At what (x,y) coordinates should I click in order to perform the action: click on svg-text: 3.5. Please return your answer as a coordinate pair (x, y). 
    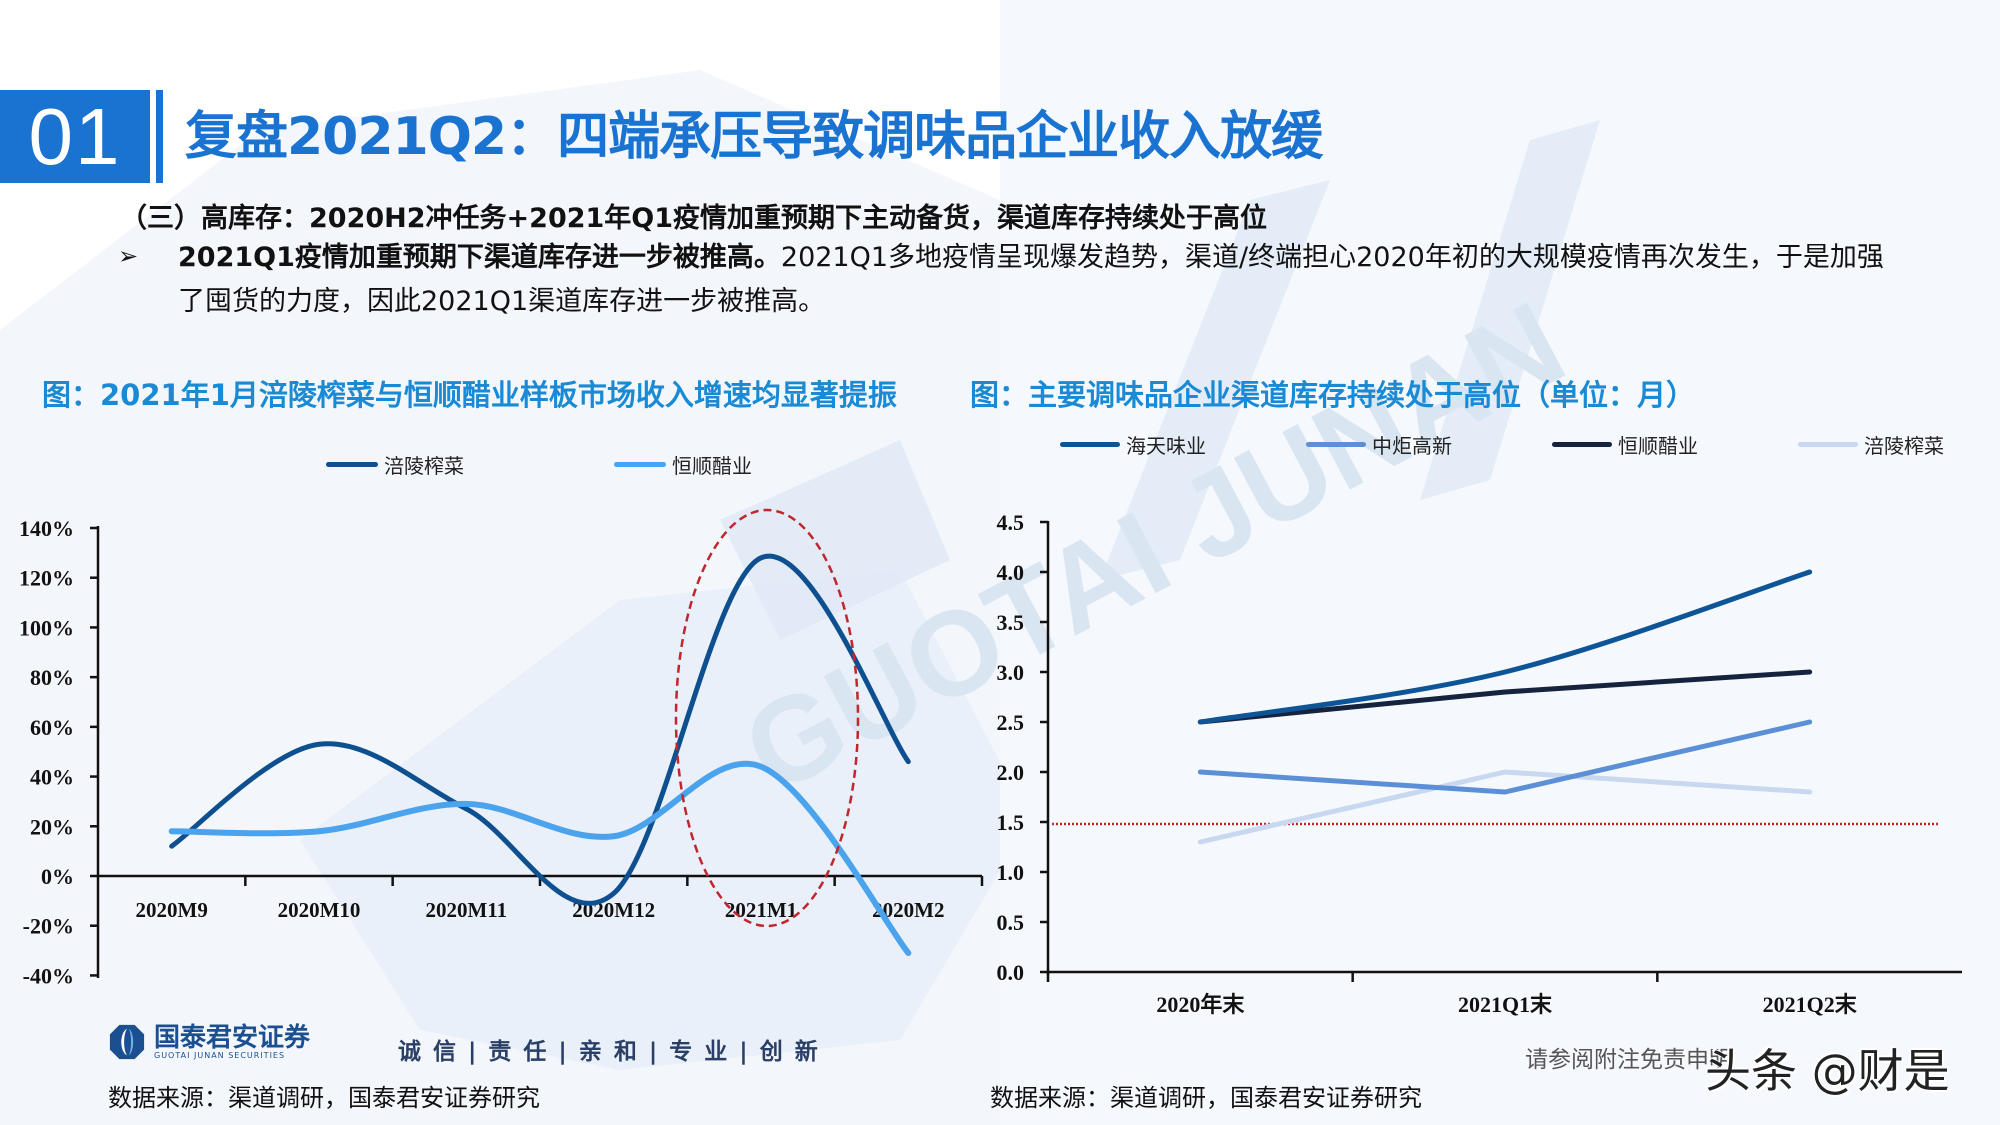
    Looking at the image, I should click on (1011, 622).